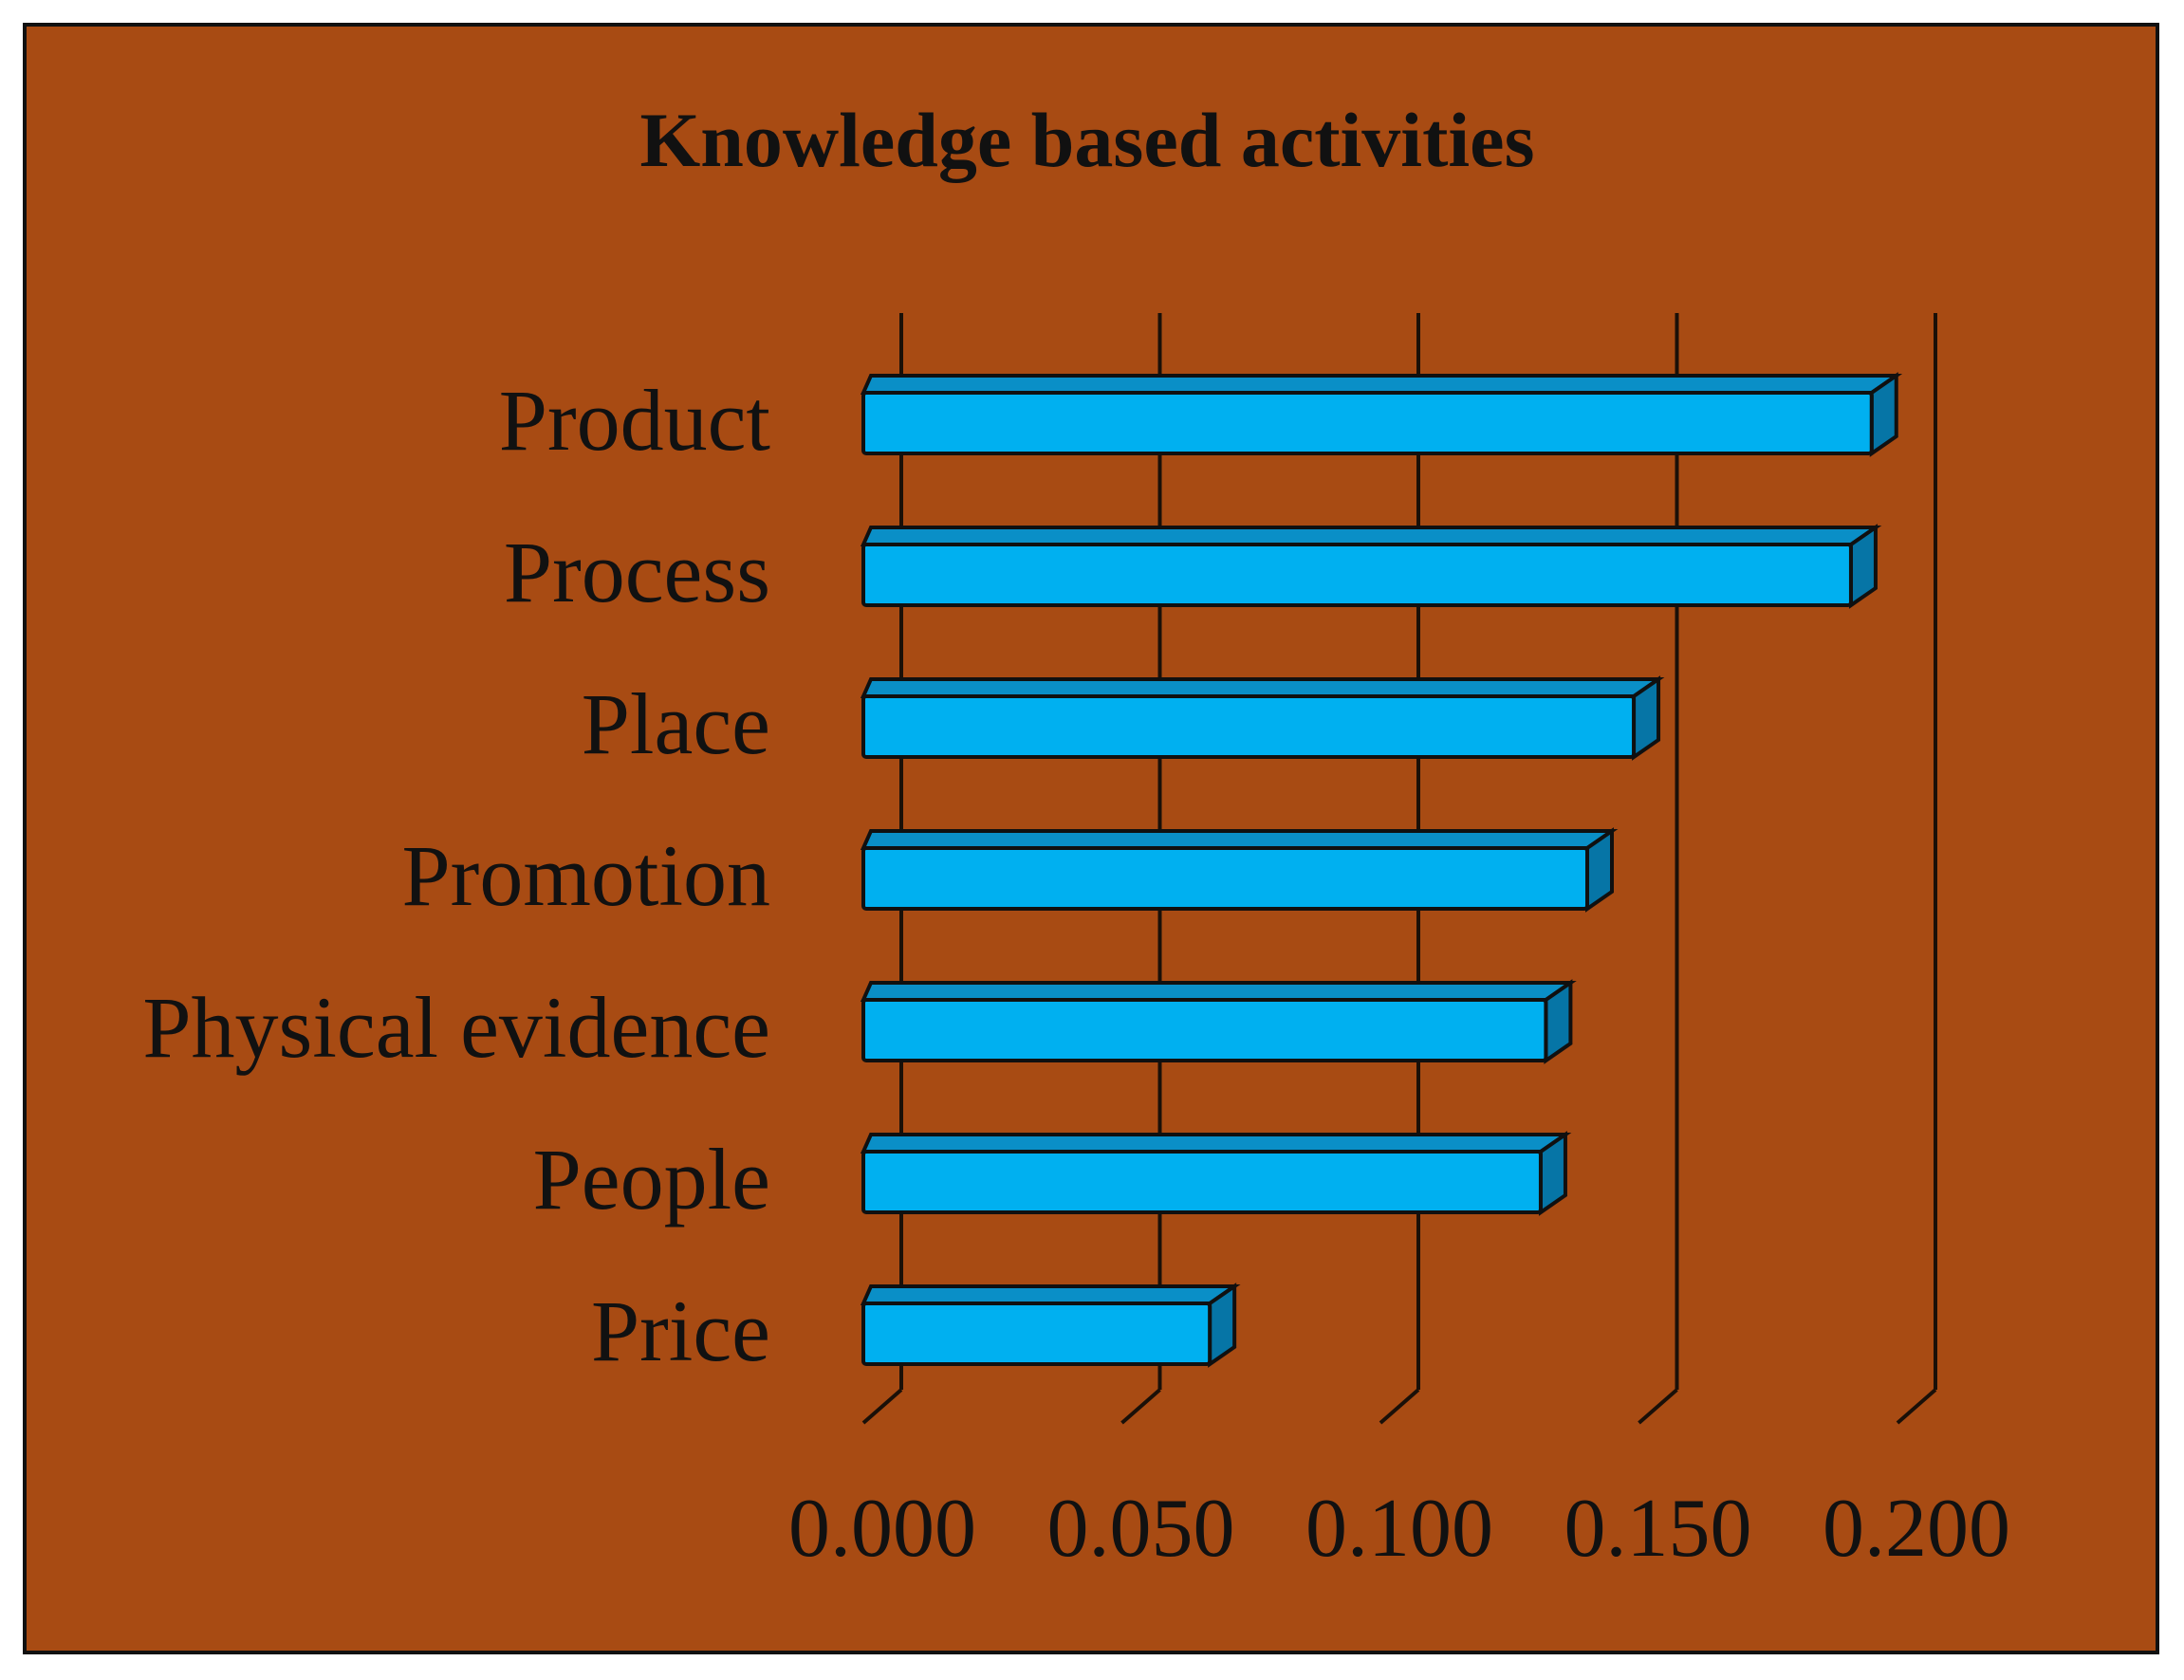 The height and width of the screenshot is (1680, 2184). Describe the element at coordinates (586, 875) in the screenshot. I see `category-label: Promotion` at that location.